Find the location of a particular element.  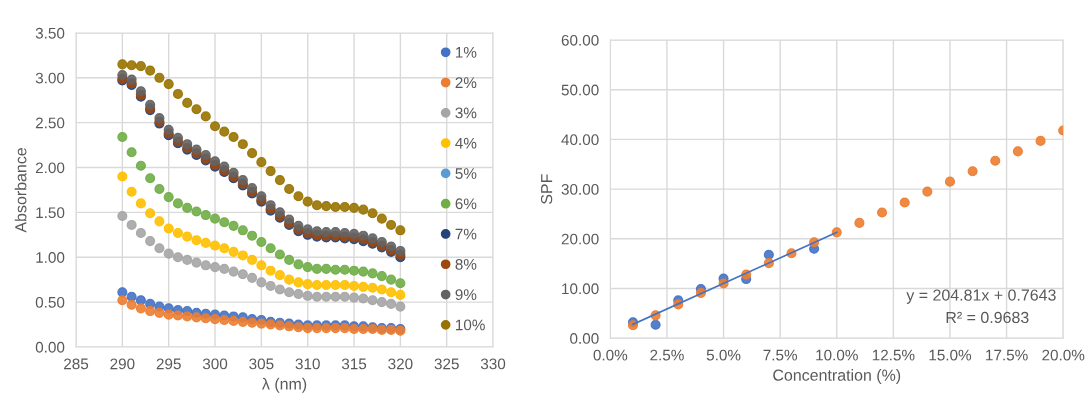

x-axis-title: λ (nm) is located at coordinates (284, 385).